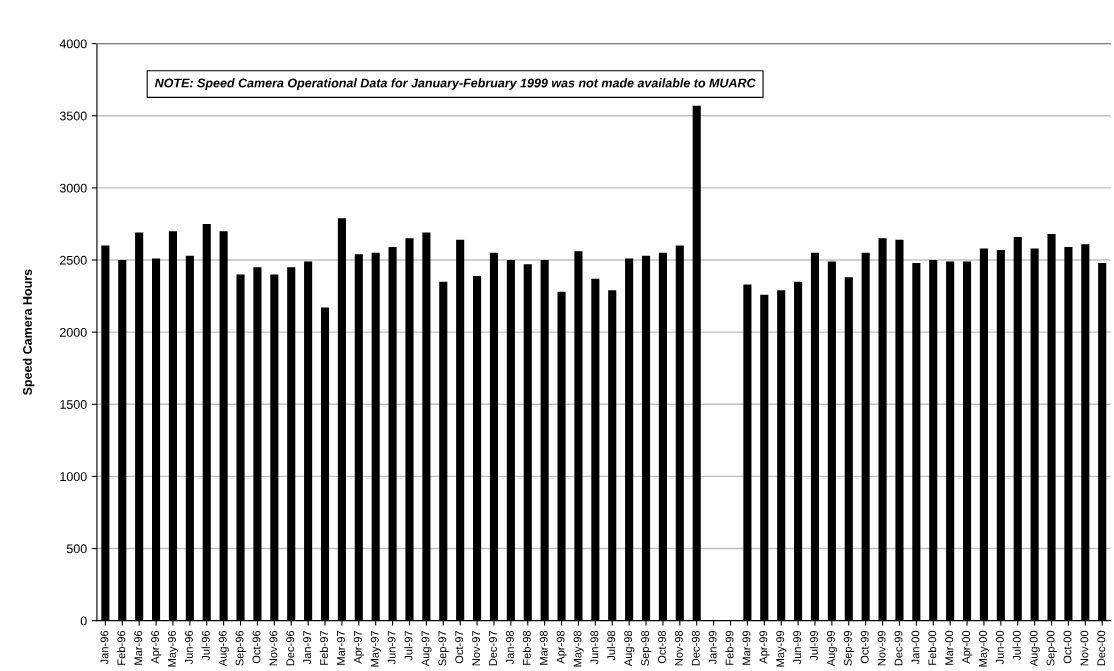  I want to click on annotation: NOTE: Speed Camera Operational Data for January-February 1999 was not made available to MUARC, so click(455, 84).